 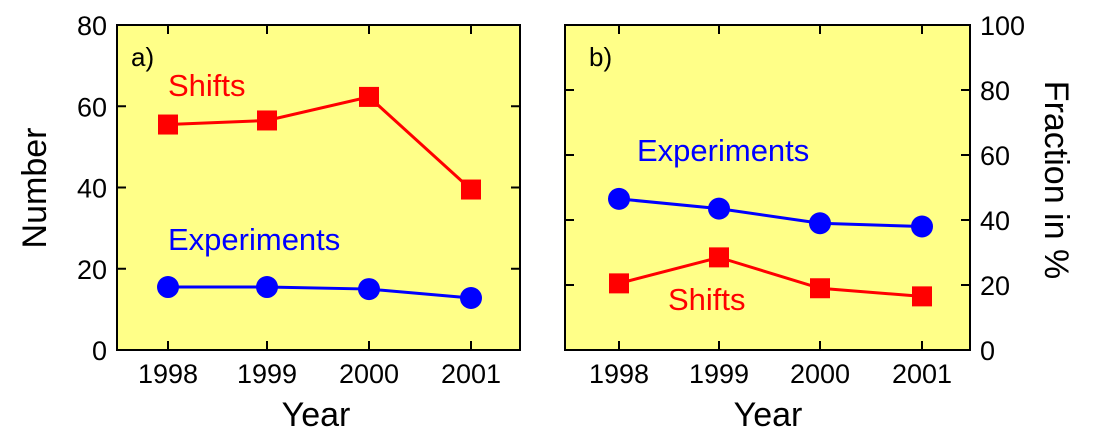 What do you see at coordinates (922, 374) in the screenshot?
I see `panel-b-x-tick-label: 2001` at bounding box center [922, 374].